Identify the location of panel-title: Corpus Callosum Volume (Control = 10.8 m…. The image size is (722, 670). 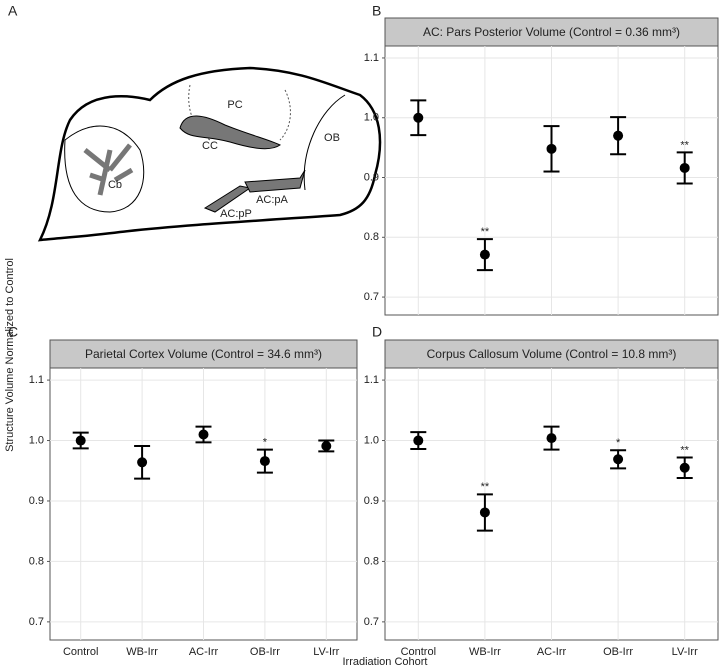
(552, 354).